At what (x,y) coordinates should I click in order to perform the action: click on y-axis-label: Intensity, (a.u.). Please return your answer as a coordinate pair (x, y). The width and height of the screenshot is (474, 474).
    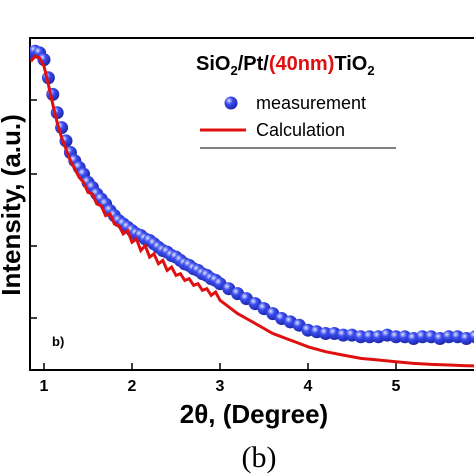
    Looking at the image, I should click on (13, 205).